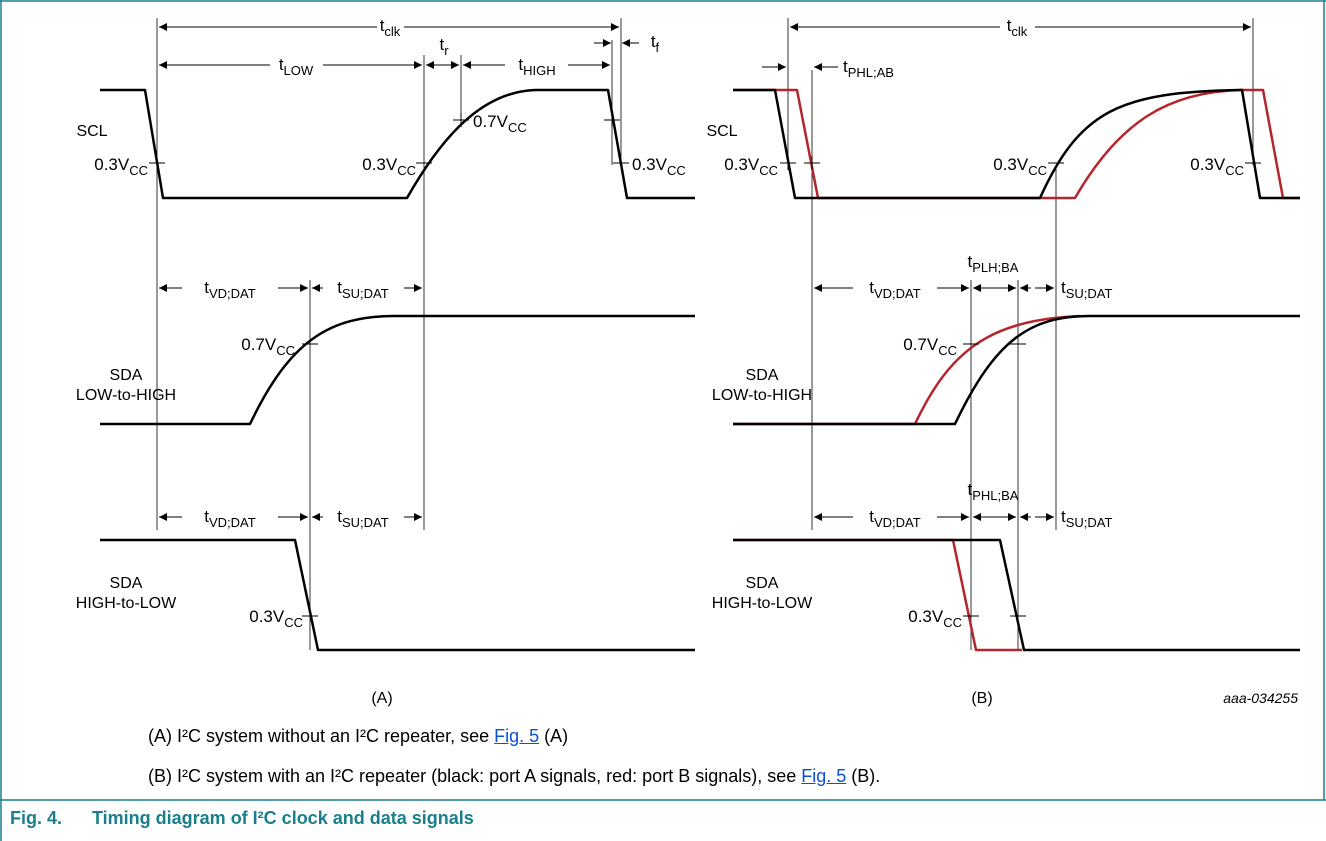 Image resolution: width=1326 pixels, height=841 pixels. What do you see at coordinates (655, 43) in the screenshot?
I see `tf-label: tf` at bounding box center [655, 43].